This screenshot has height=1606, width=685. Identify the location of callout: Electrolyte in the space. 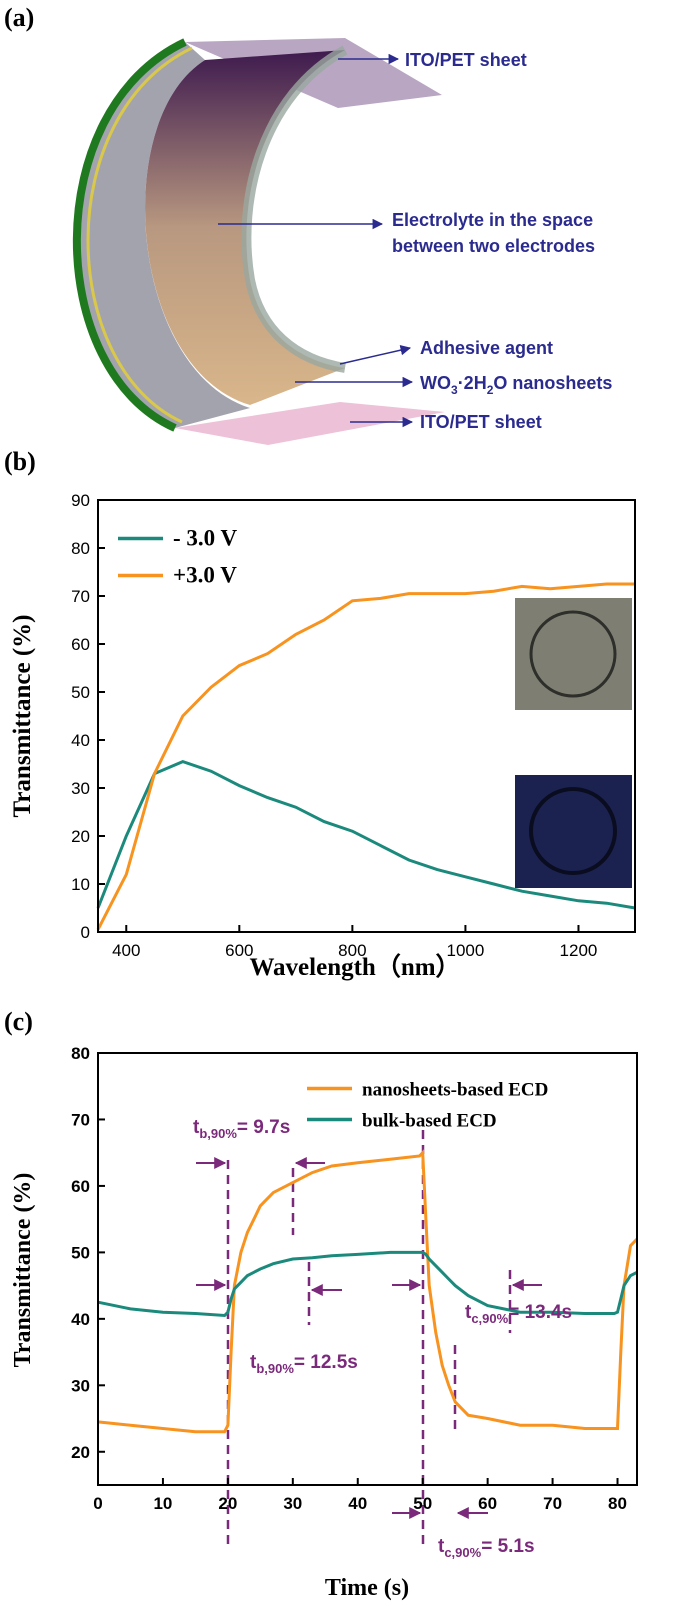
(492, 220).